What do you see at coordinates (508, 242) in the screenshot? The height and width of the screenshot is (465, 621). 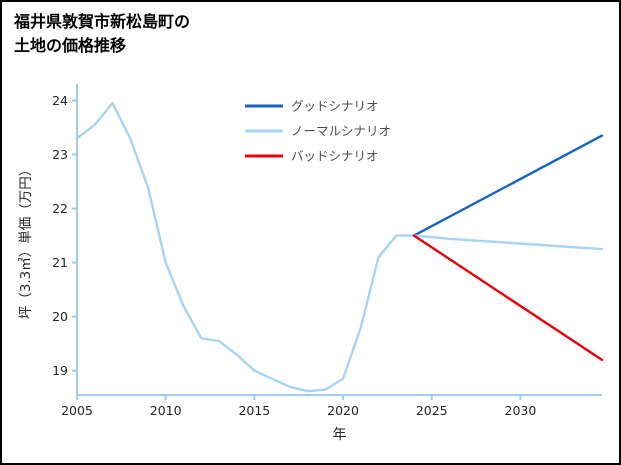 I see `series-line-normal-scenario` at bounding box center [508, 242].